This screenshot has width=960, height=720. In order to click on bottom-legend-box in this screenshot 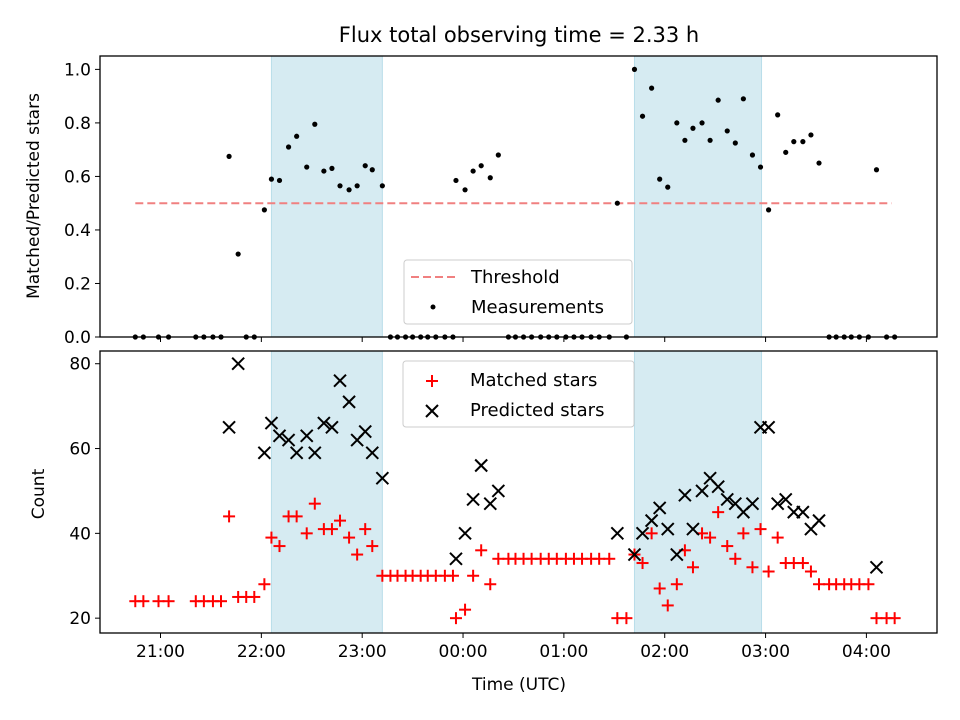, I will do `click(518, 394)`.